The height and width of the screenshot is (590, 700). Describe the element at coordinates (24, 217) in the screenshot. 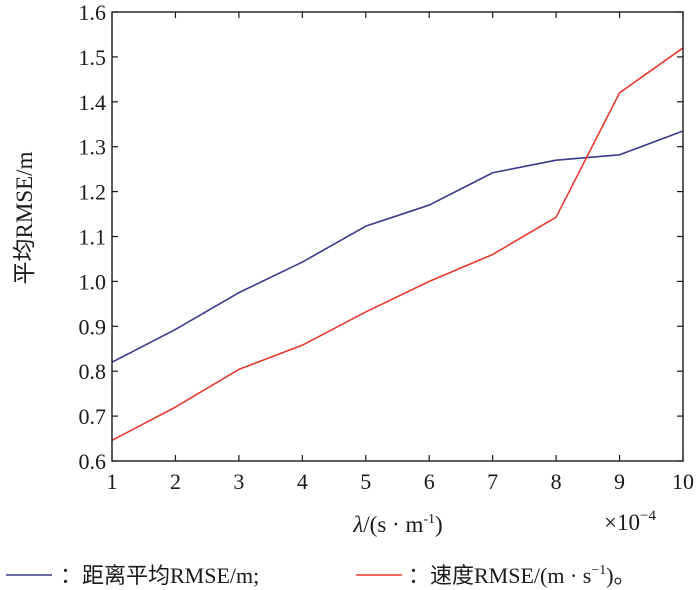

I see `y-axis-title: 平均RMSE/m` at that location.